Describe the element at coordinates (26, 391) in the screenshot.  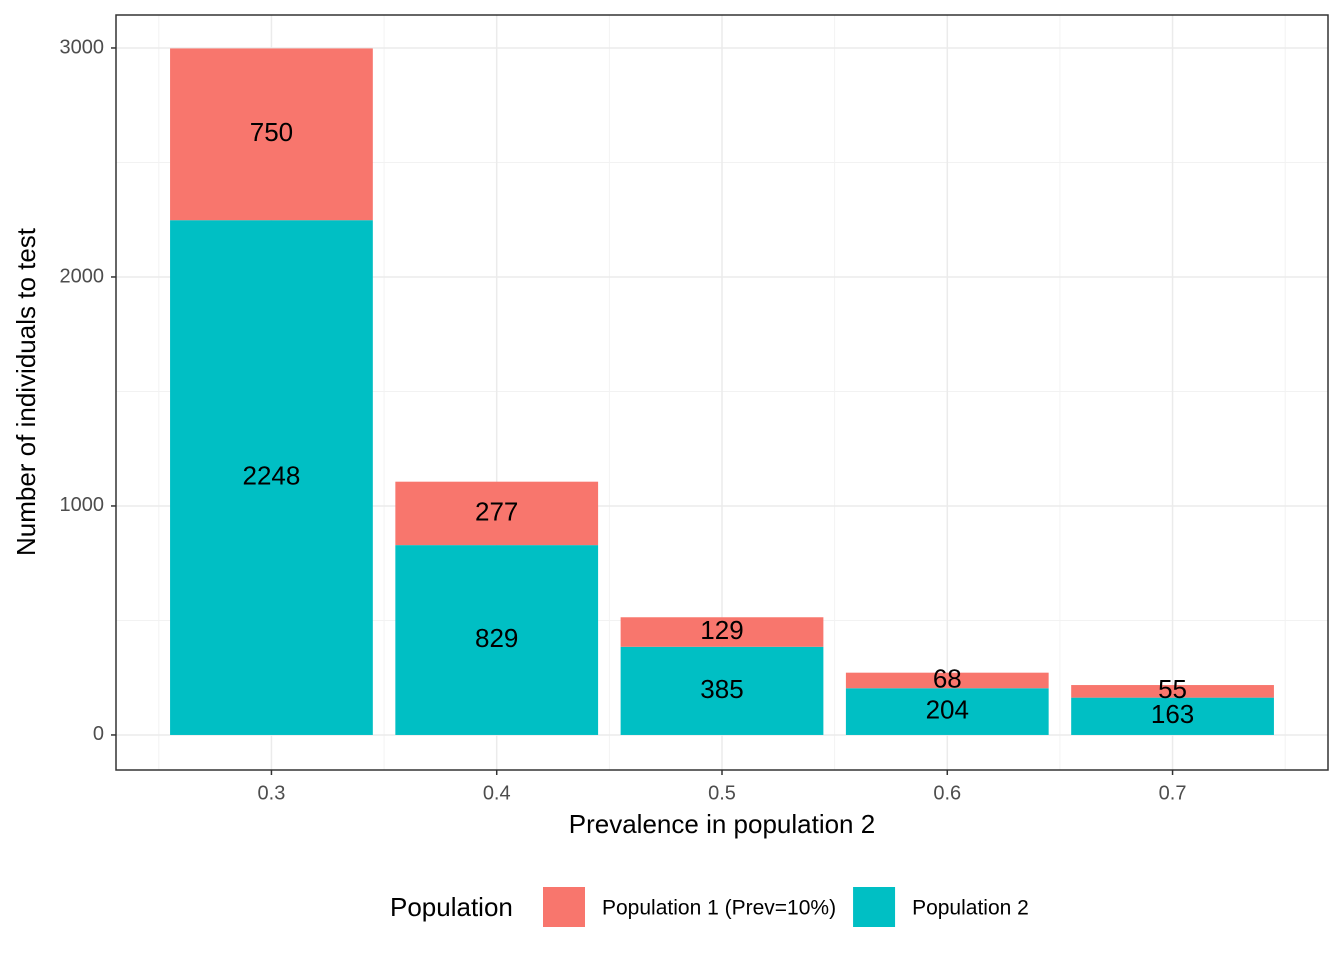
I see `y-axis-label: Number of individuals to test` at that location.